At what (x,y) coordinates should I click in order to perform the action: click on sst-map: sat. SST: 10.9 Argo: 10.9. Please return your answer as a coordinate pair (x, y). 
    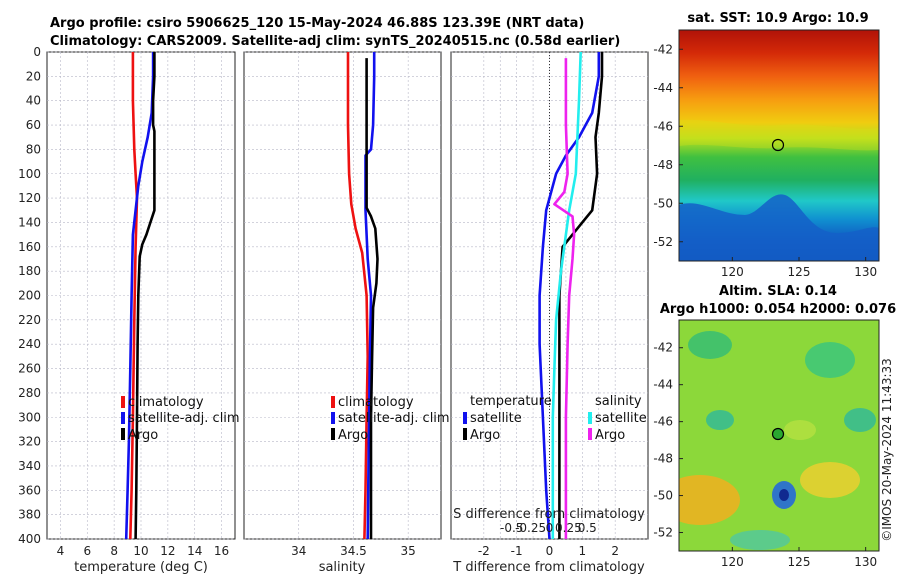
    Looking at the image, I should click on (779, 136).